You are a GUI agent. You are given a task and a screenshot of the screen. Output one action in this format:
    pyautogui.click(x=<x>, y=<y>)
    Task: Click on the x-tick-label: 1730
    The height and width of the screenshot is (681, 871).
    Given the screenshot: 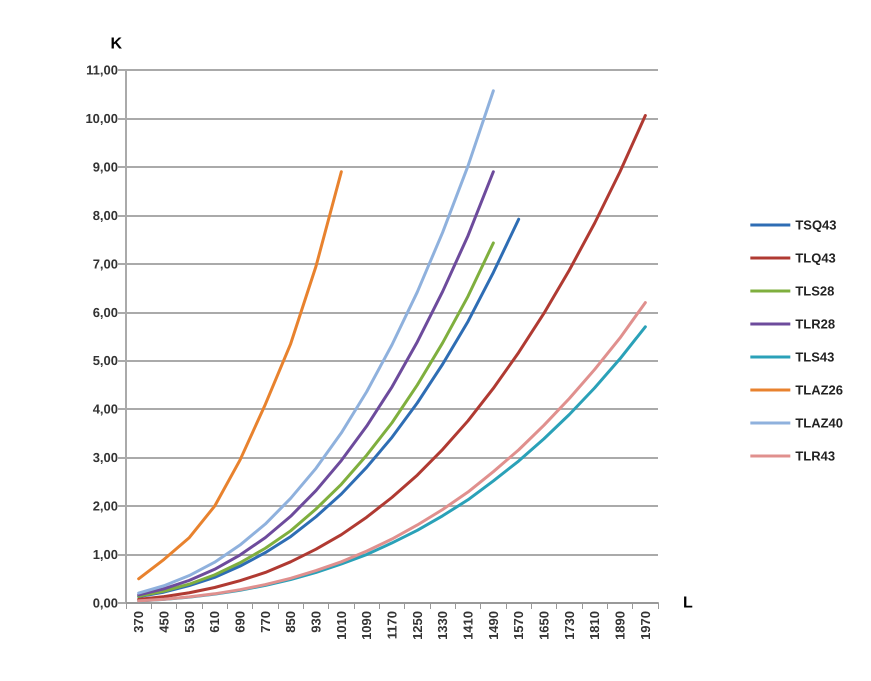 What is the action you would take?
    pyautogui.click(x=569, y=625)
    